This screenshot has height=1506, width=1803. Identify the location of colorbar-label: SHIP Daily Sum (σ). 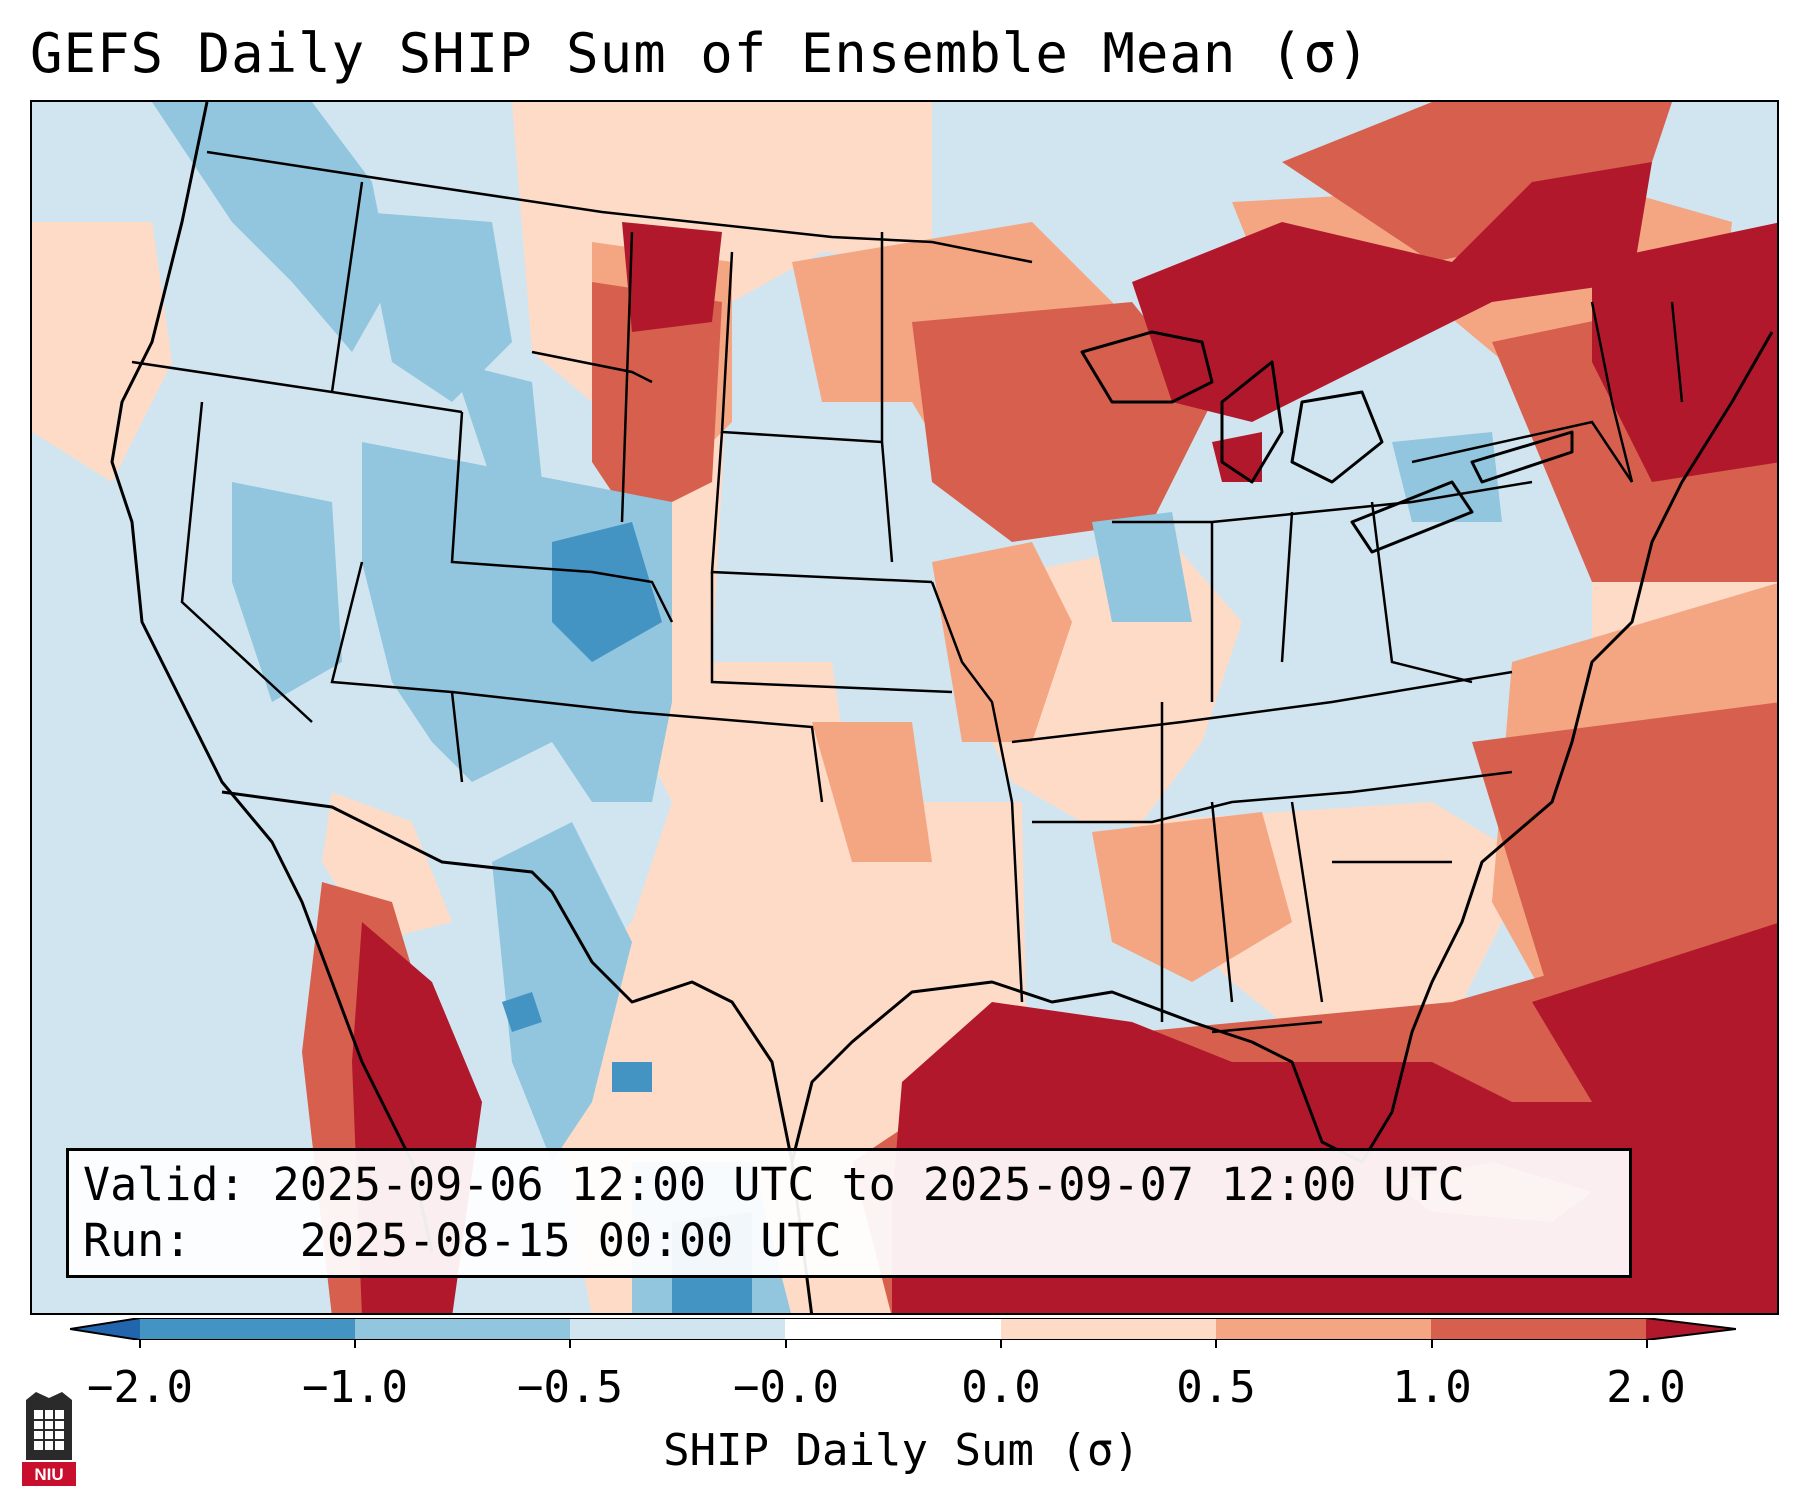
(901, 1450).